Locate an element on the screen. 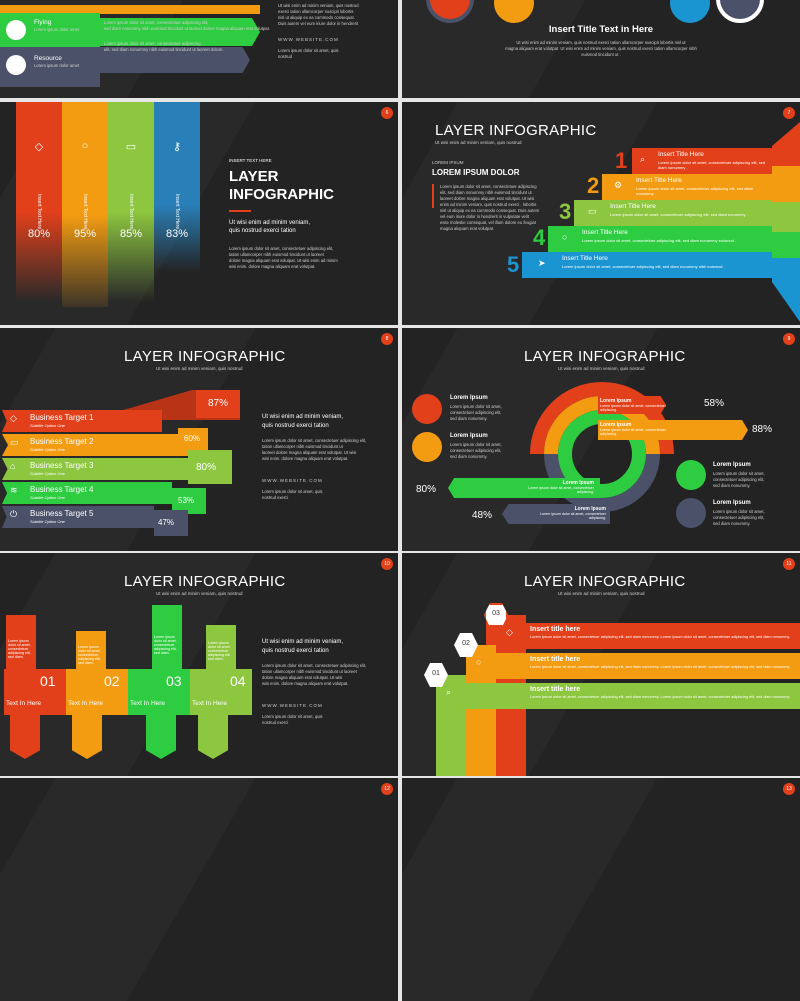  bar-yellow-ext is located at coordinates (180, 9).